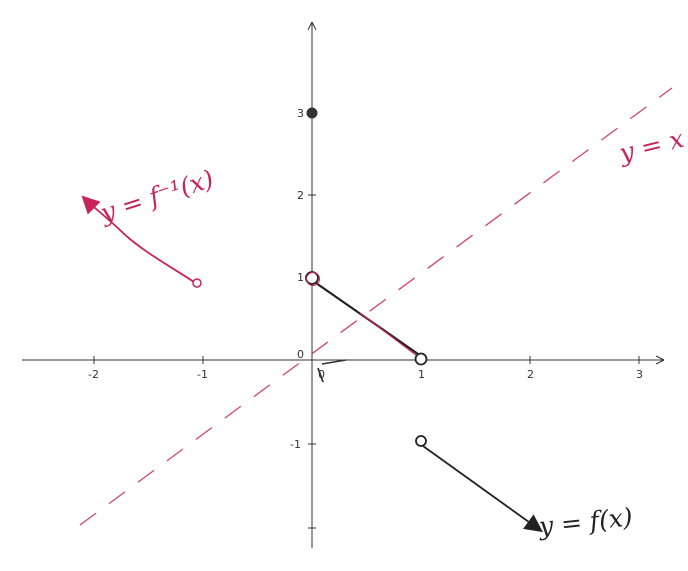 The image size is (688, 571). What do you see at coordinates (530, 374) in the screenshot?
I see `x-tick-label: 2` at bounding box center [530, 374].